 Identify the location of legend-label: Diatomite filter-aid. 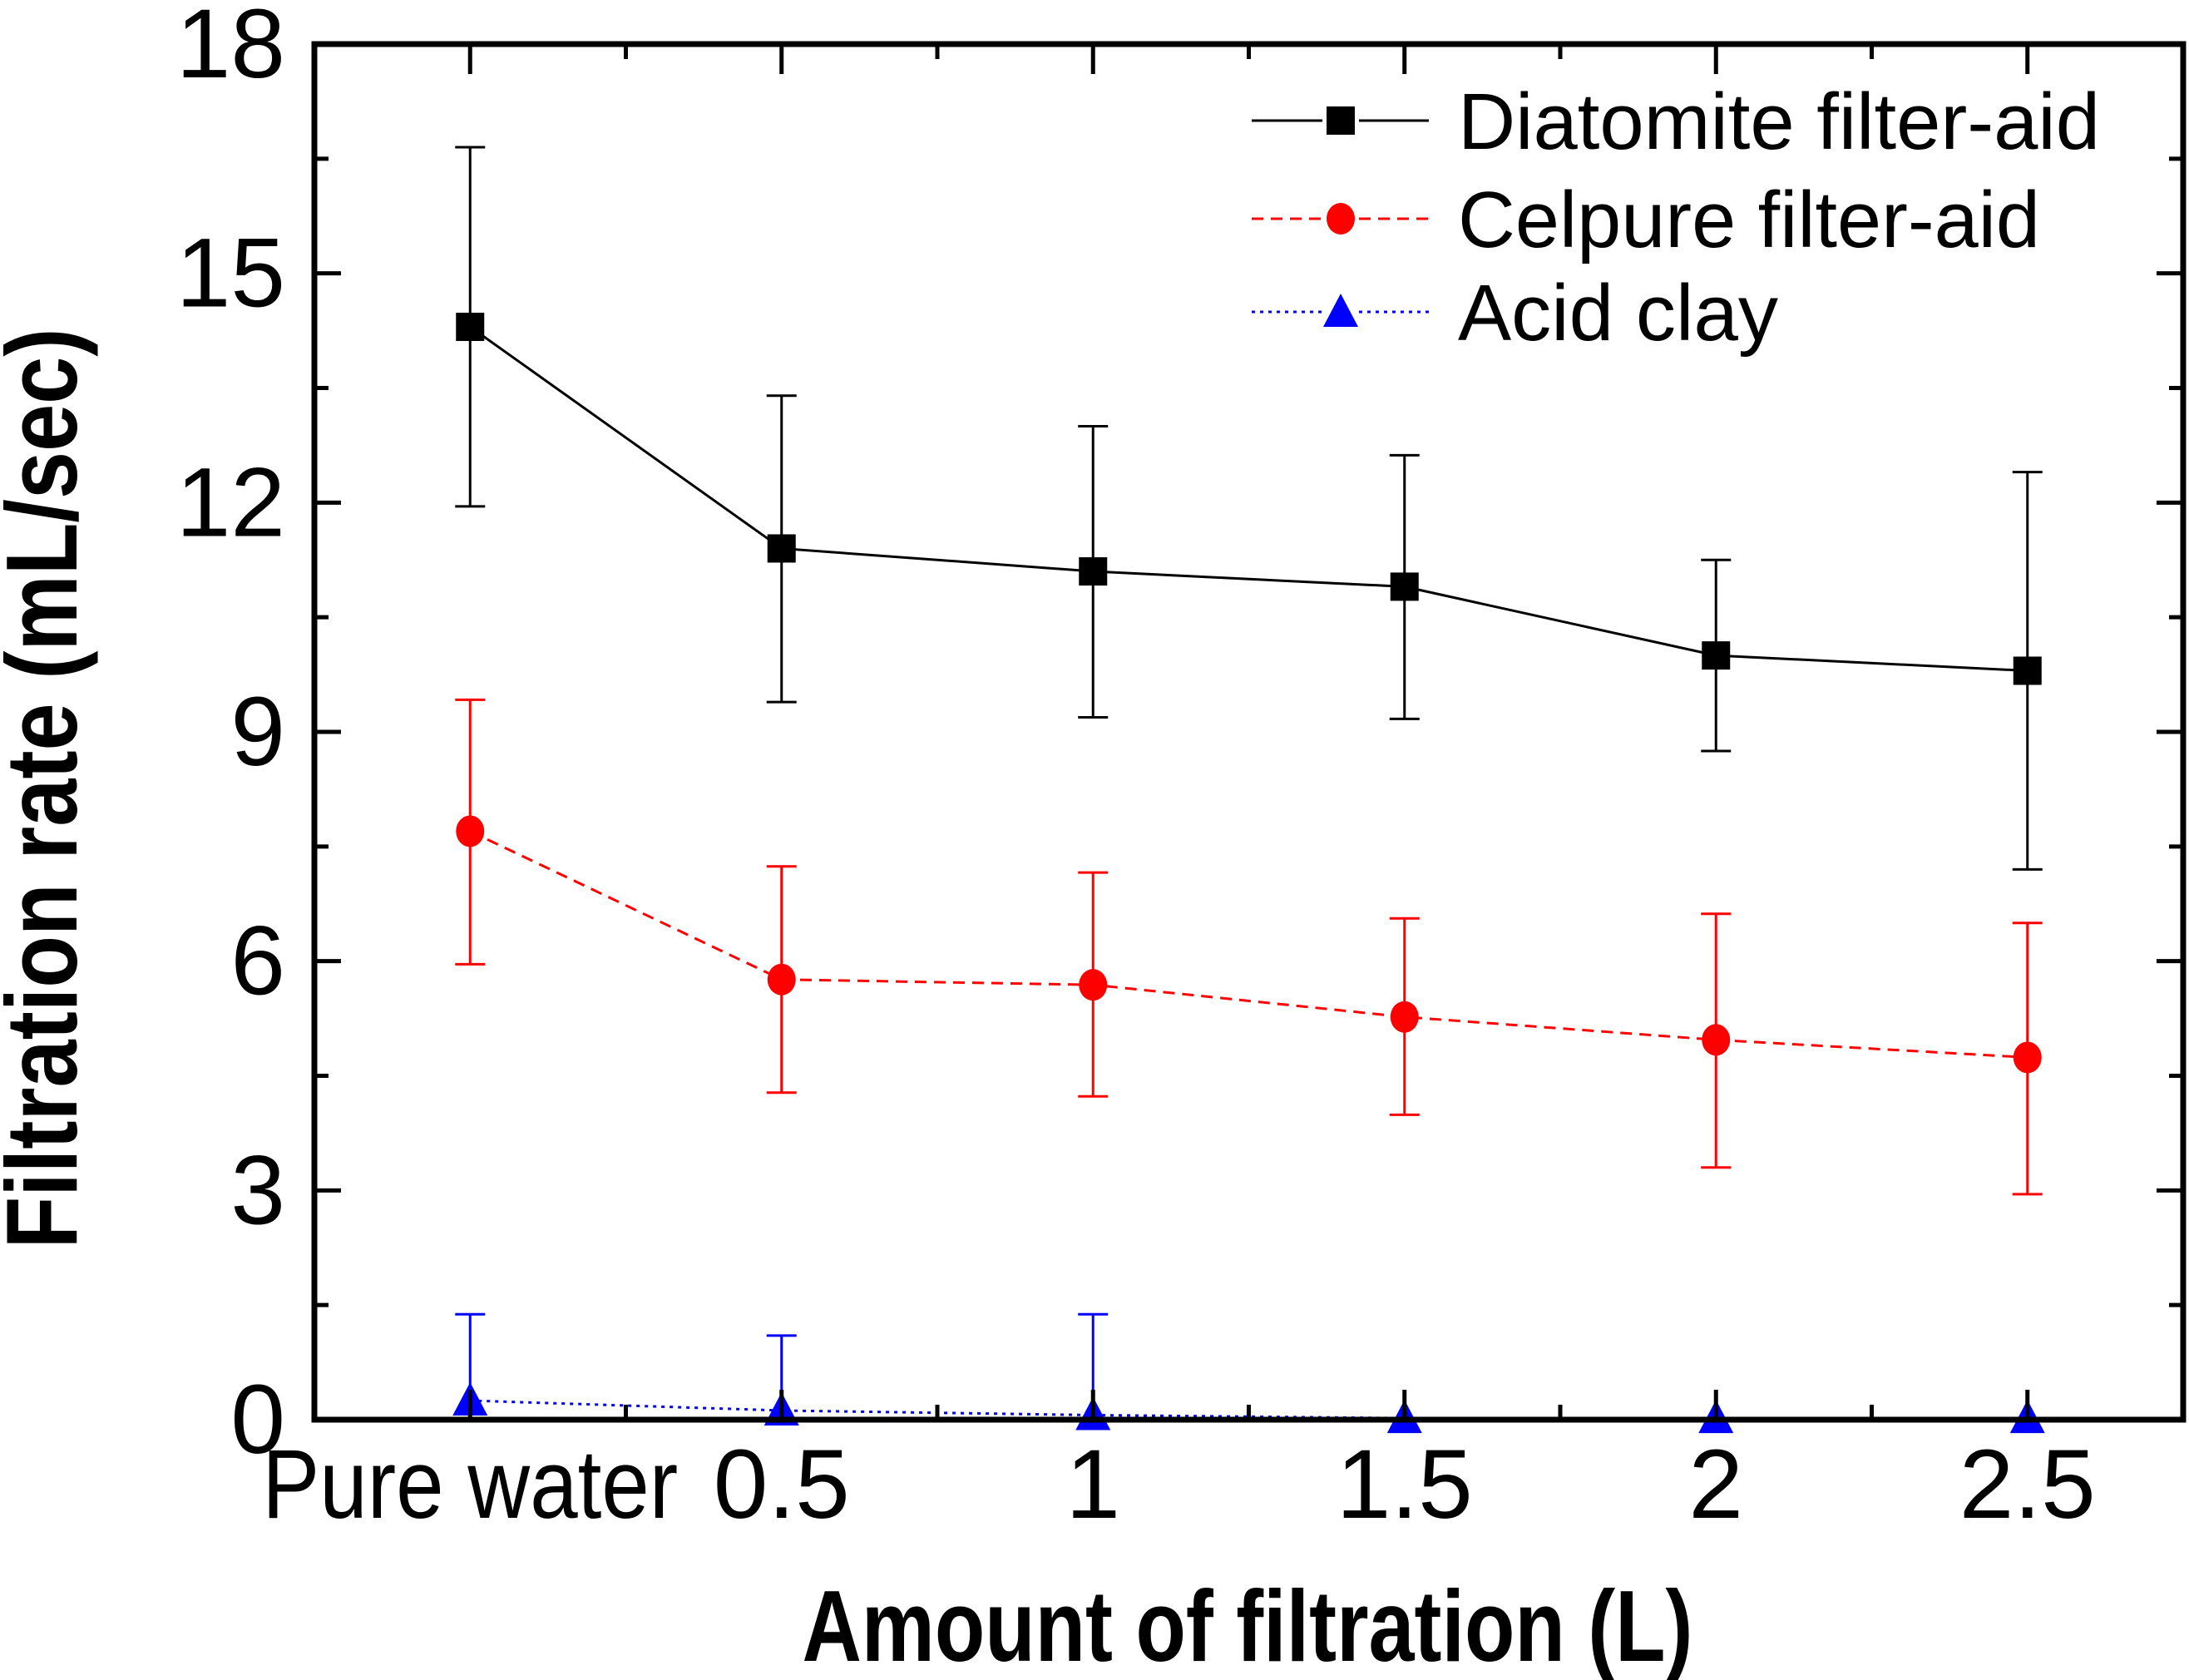
(1779, 121).